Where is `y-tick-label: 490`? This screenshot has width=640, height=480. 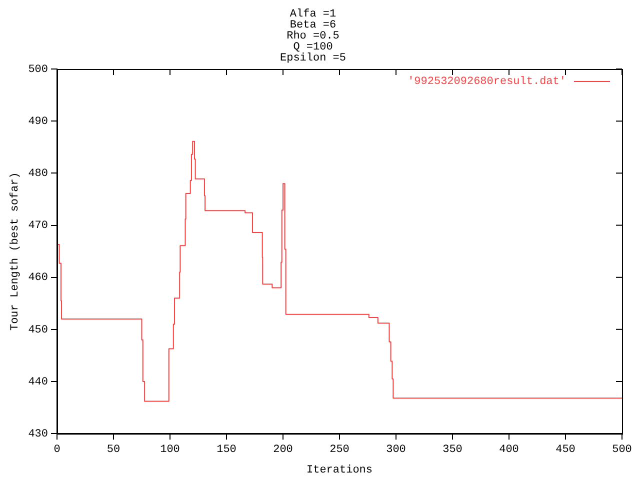
y-tick-label: 490 is located at coordinates (38, 122).